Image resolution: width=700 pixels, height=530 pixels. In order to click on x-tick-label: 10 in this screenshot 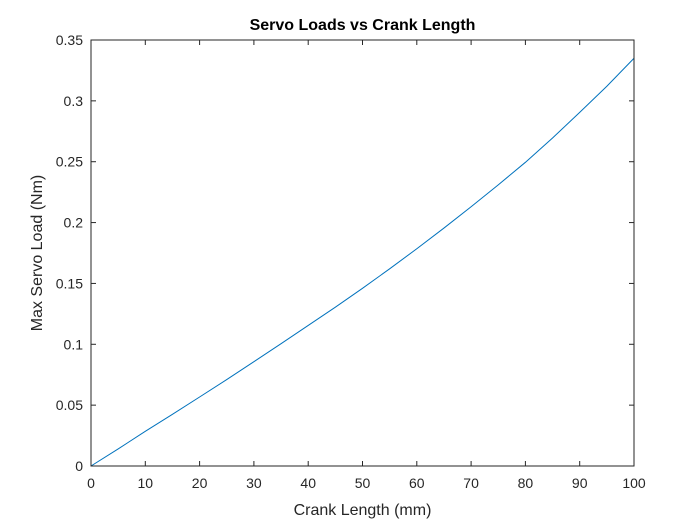, I will do `click(146, 483)`.